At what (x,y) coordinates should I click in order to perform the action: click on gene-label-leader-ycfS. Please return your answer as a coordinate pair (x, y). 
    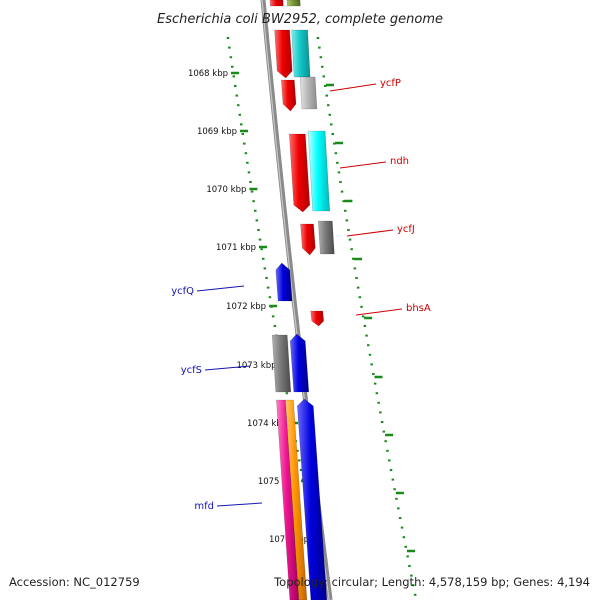
    Looking at the image, I should click on (227, 368).